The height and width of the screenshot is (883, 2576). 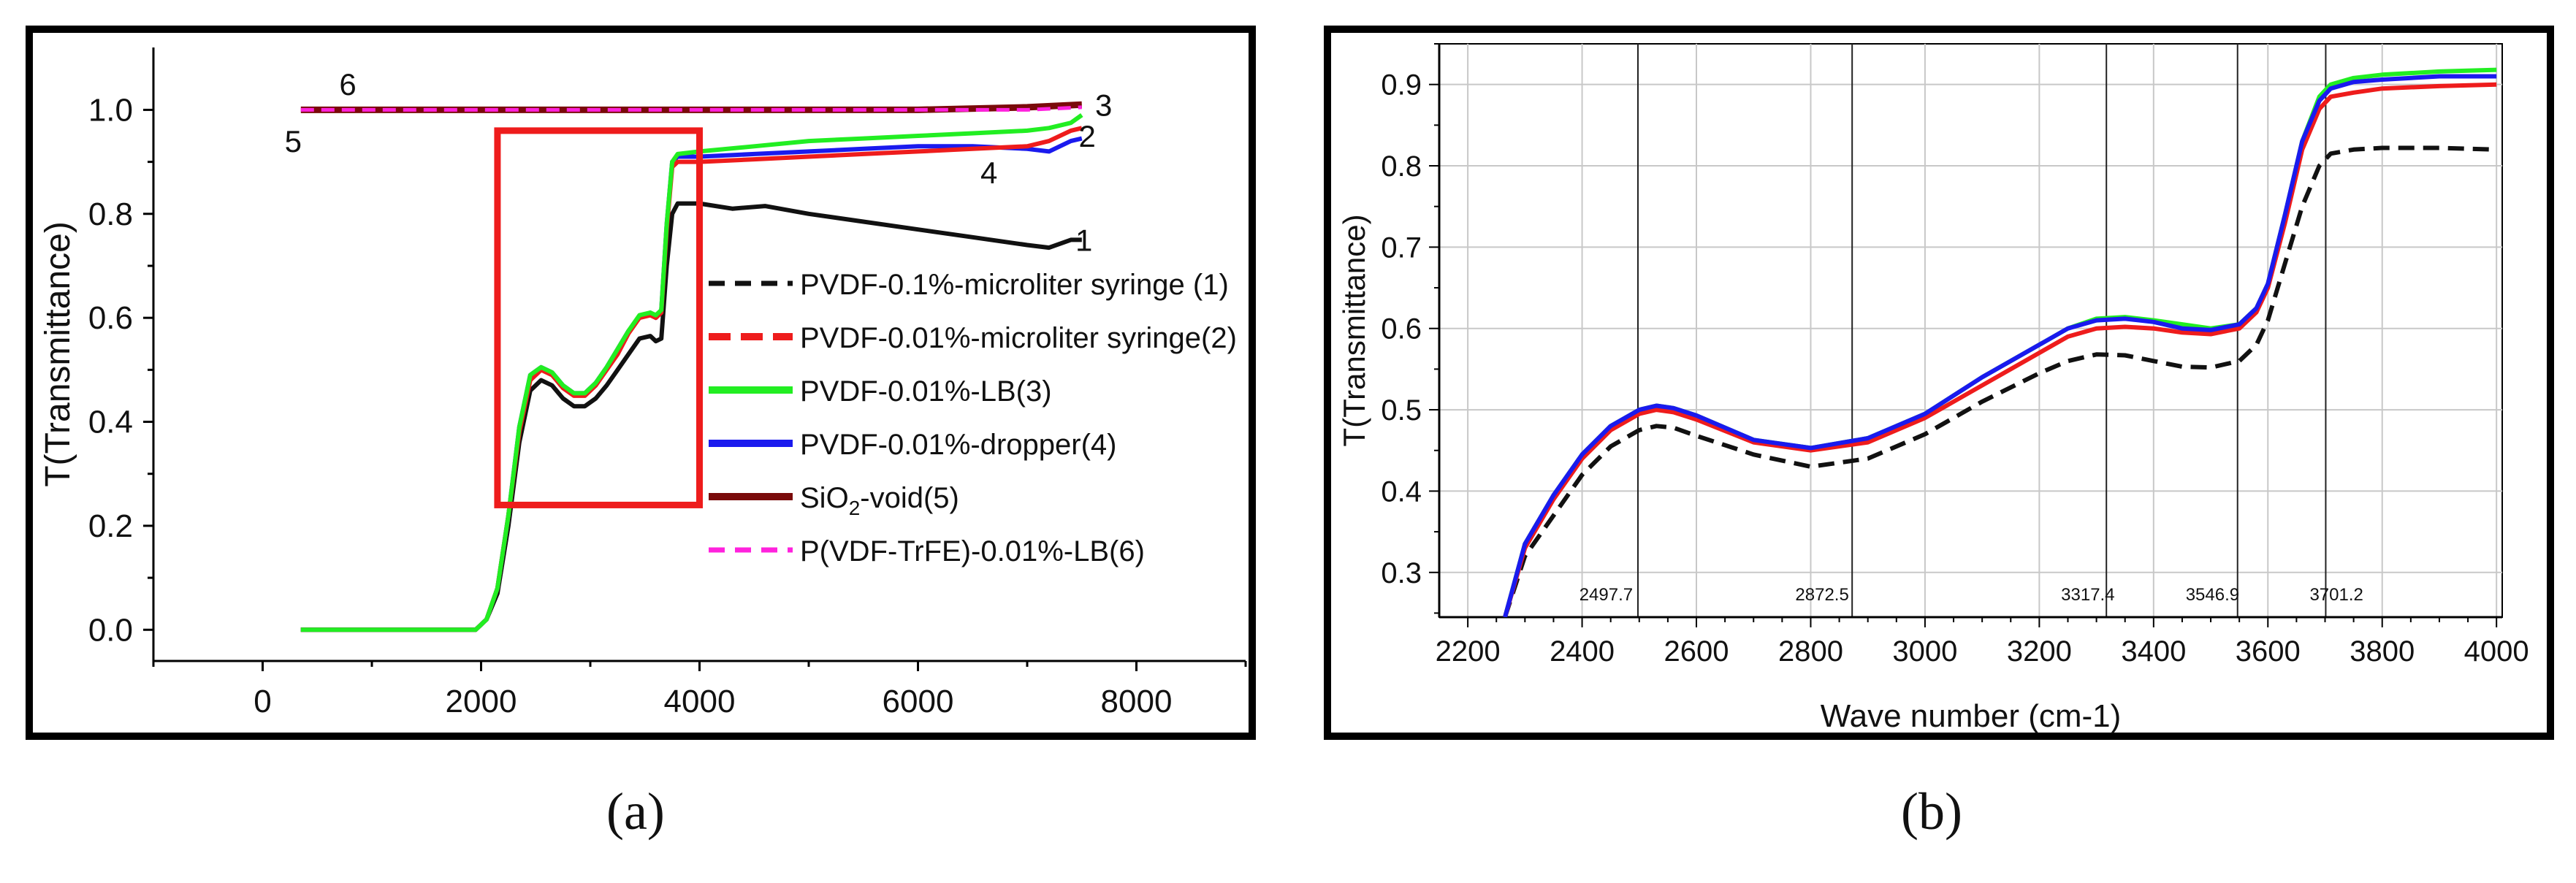 What do you see at coordinates (1087, 136) in the screenshot?
I see `curve-label: 2` at bounding box center [1087, 136].